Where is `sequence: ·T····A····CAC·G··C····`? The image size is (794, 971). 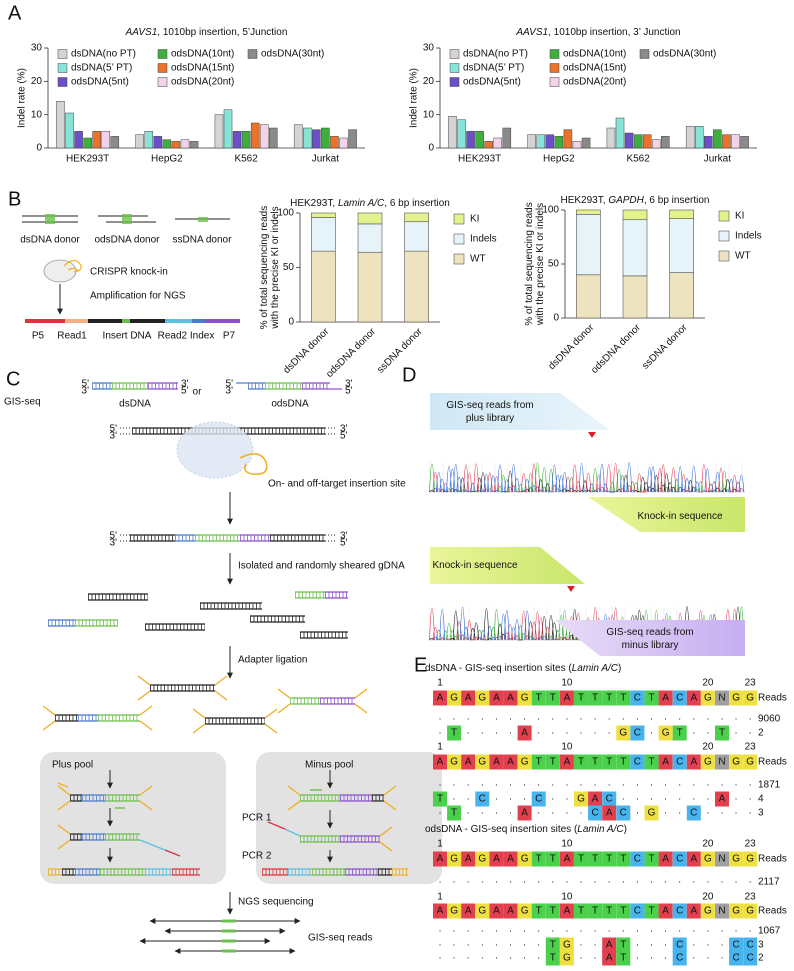 sequence: ·T····A····CAC·G··C···· is located at coordinates (595, 813).